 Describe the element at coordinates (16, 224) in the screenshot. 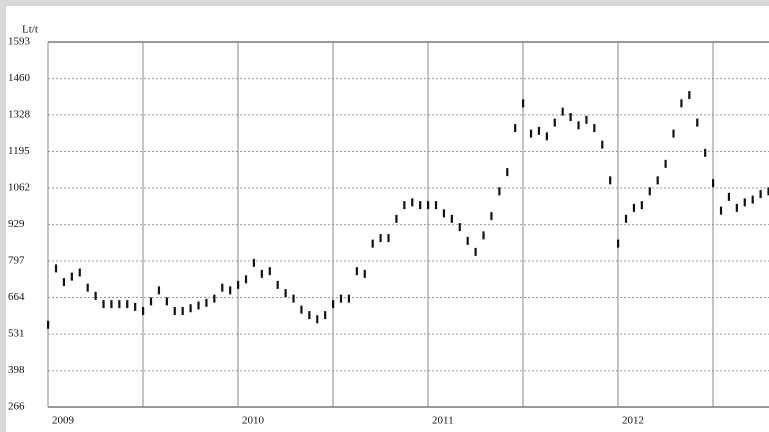

I see `y-tick-label: 929` at that location.